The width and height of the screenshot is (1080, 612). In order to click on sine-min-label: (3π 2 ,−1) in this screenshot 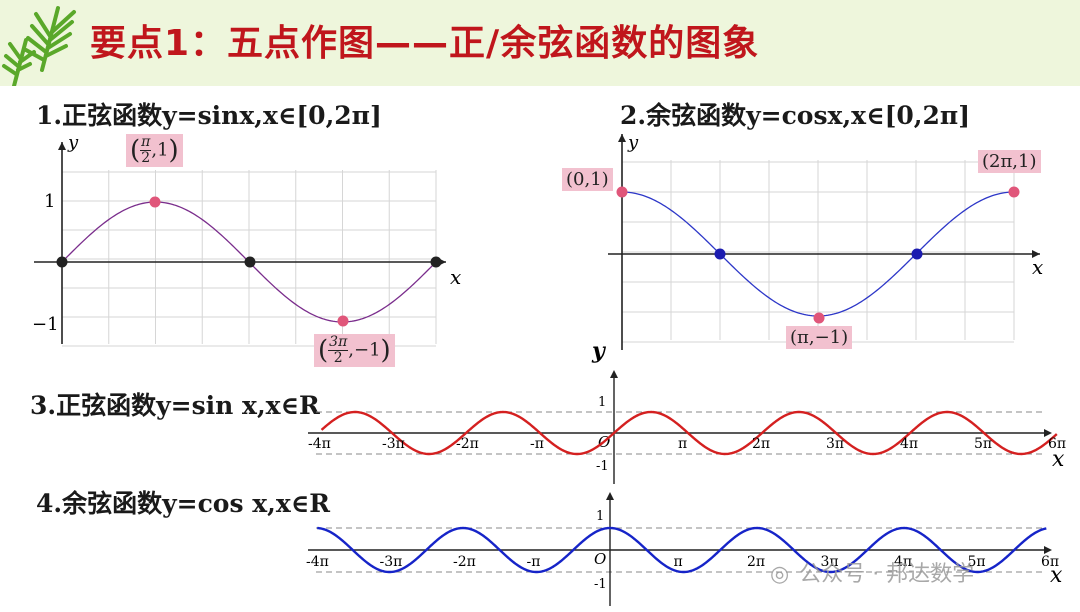, I will do `click(354, 350)`.